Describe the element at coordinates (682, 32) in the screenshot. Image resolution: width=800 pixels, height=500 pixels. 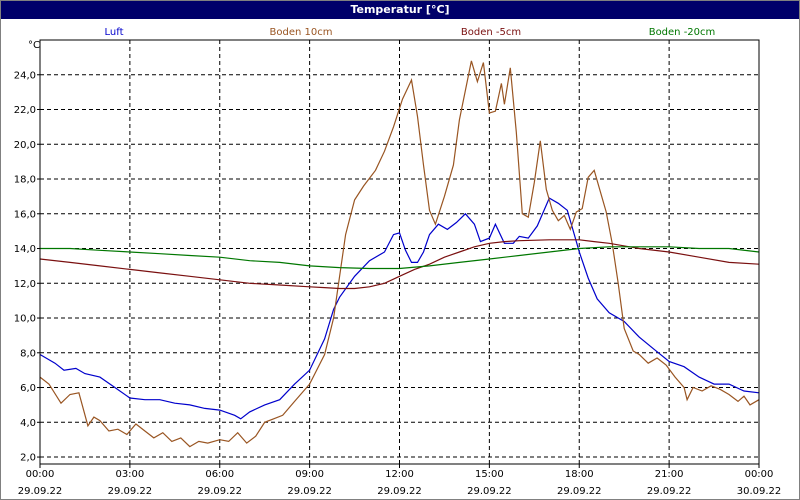
I see `legend-entry: Boden -20cm` at that location.